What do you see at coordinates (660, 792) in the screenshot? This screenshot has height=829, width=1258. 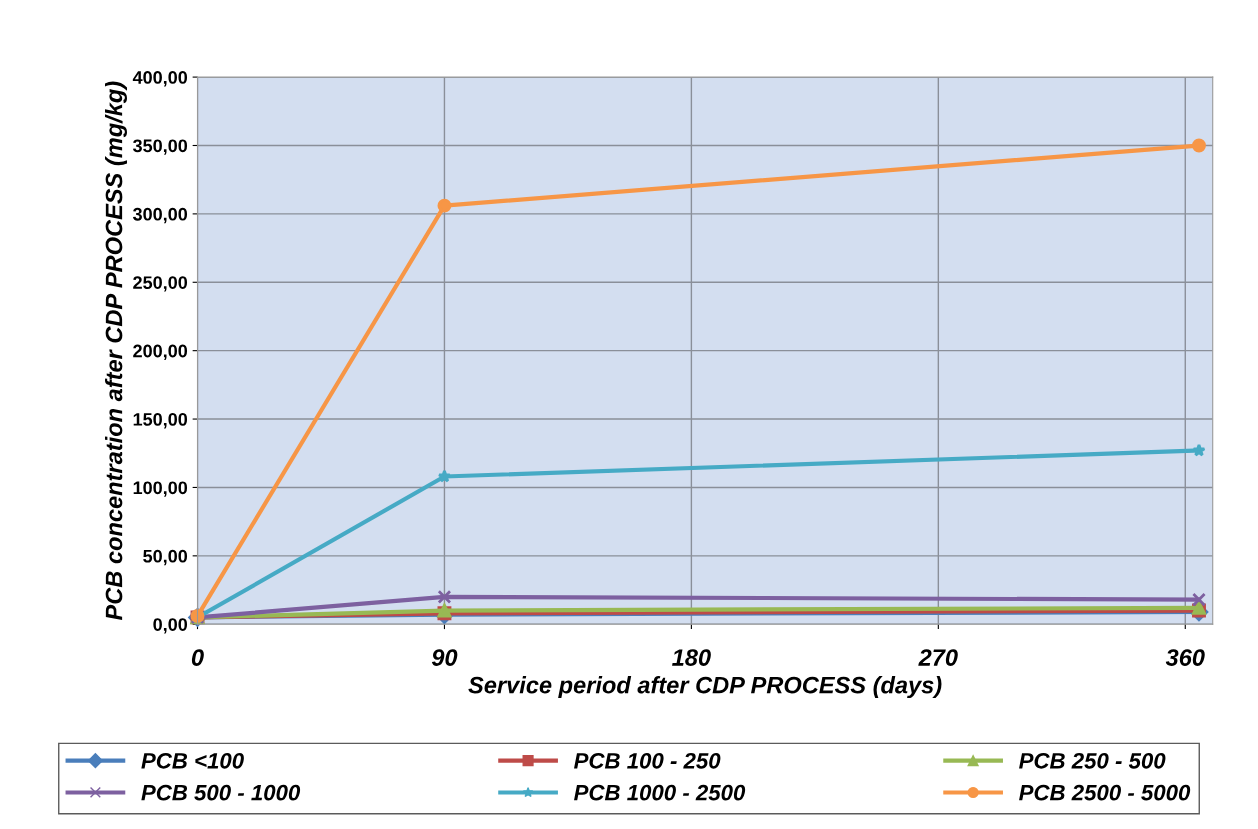 I see `legend-label: PCB 1000 - 2500` at bounding box center [660, 792].